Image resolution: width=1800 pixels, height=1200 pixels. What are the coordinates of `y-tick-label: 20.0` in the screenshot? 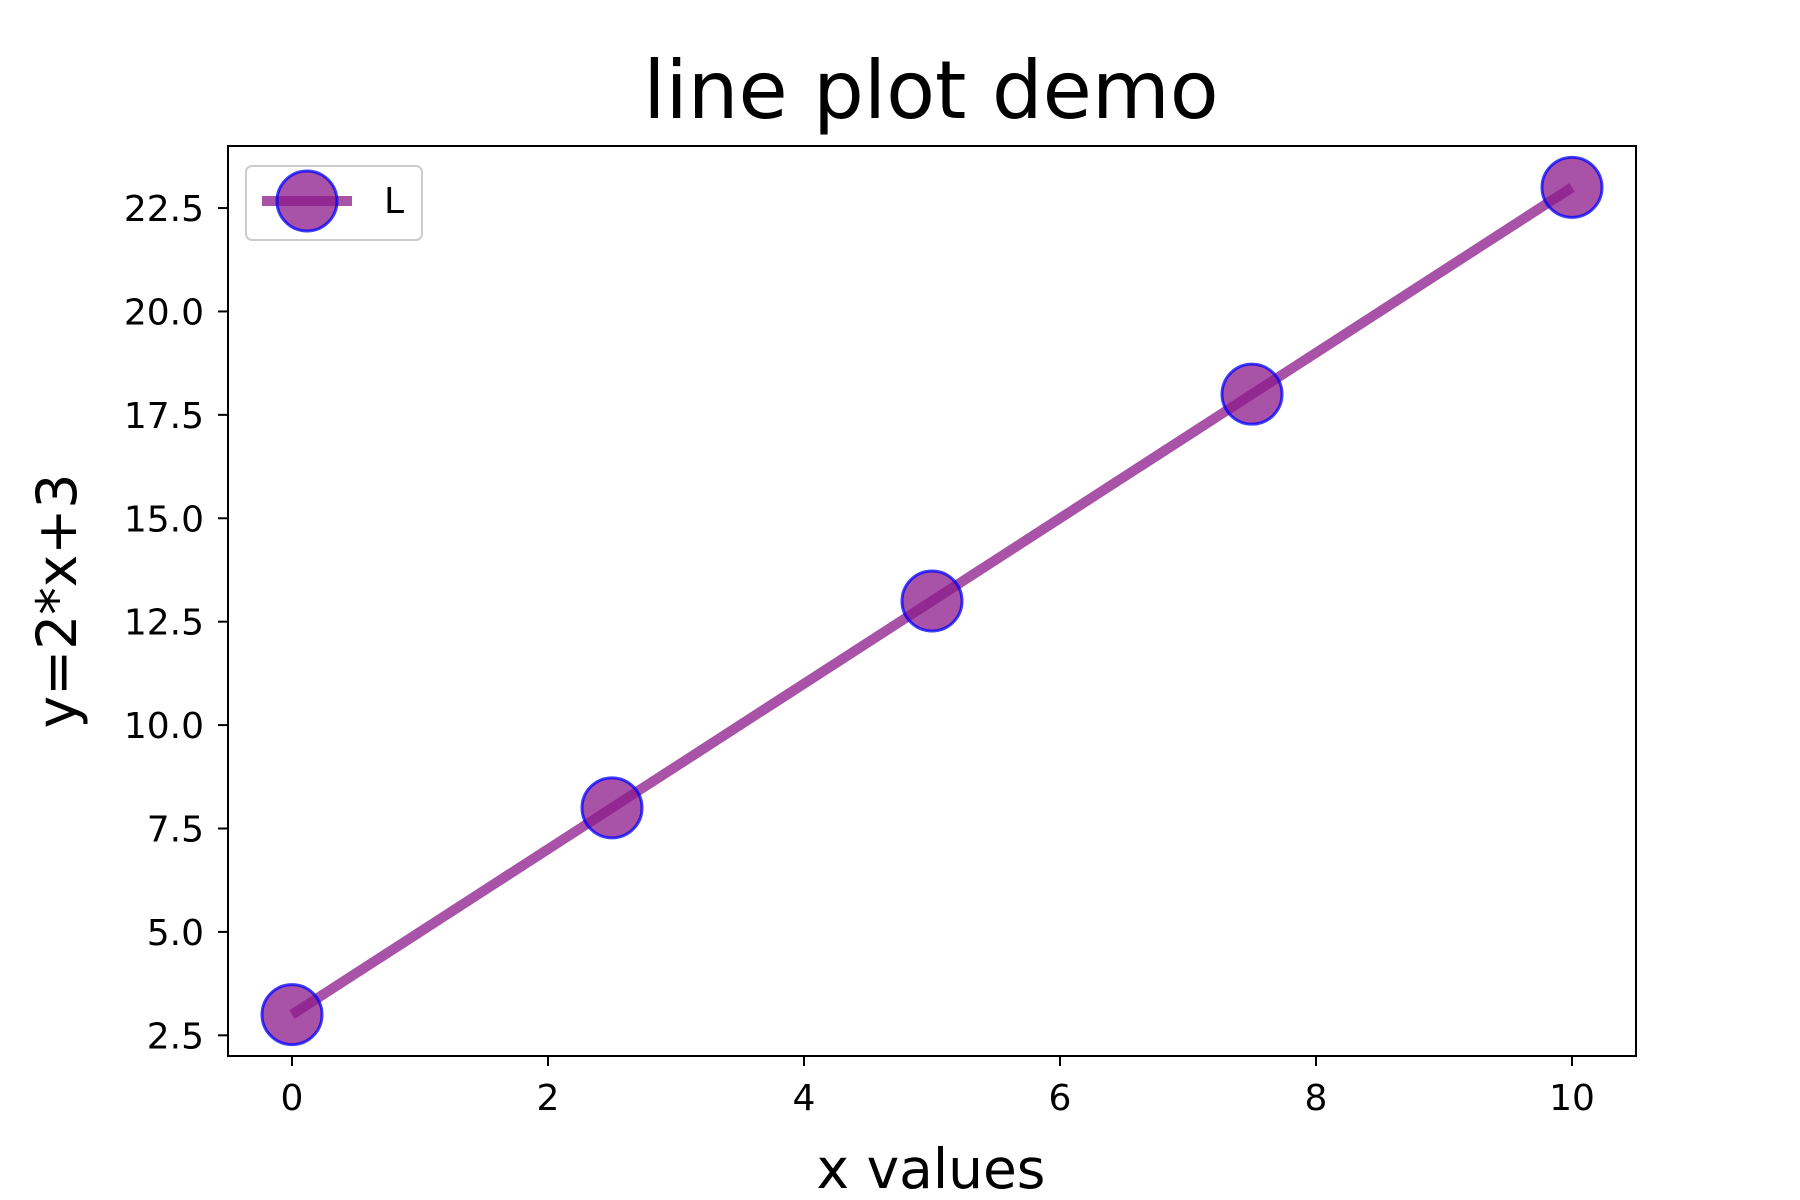 It's located at (164, 312).